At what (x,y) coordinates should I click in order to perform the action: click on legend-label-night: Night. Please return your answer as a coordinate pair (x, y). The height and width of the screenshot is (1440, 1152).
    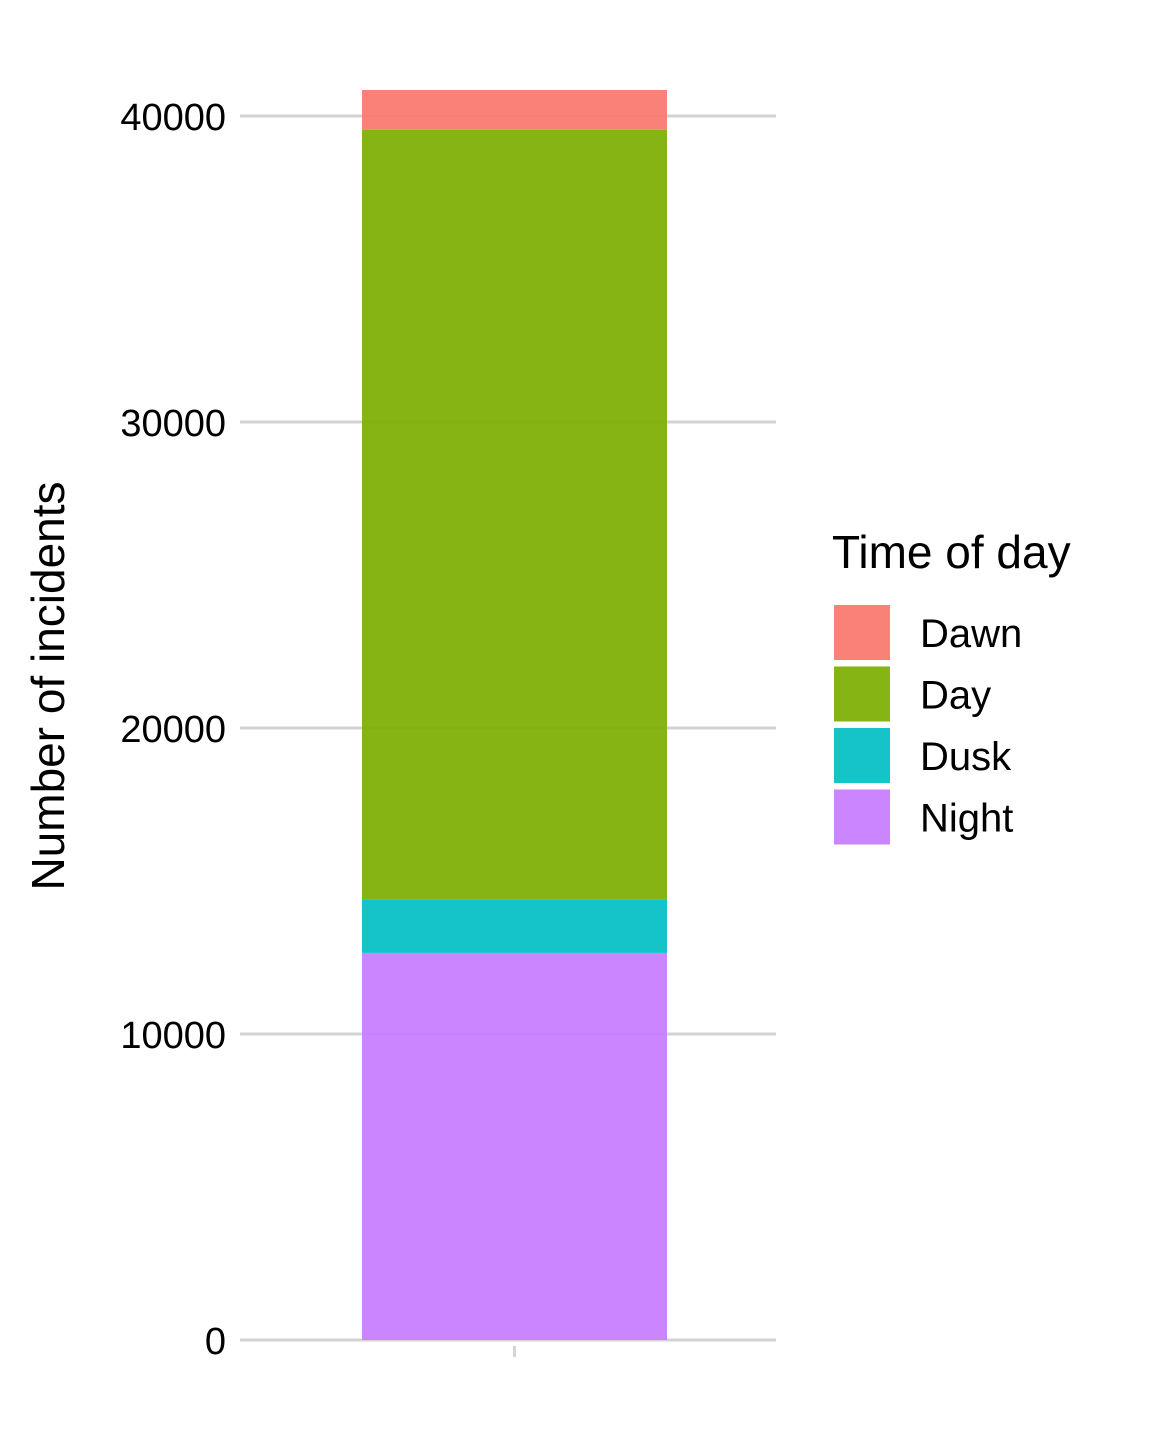
    Looking at the image, I should click on (966, 819).